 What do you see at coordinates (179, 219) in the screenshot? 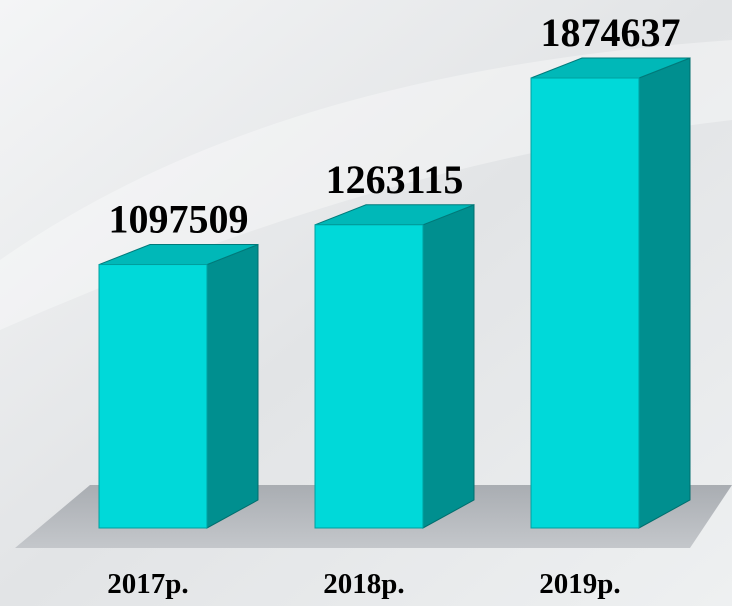
I see `value-label: 1097509` at bounding box center [179, 219].